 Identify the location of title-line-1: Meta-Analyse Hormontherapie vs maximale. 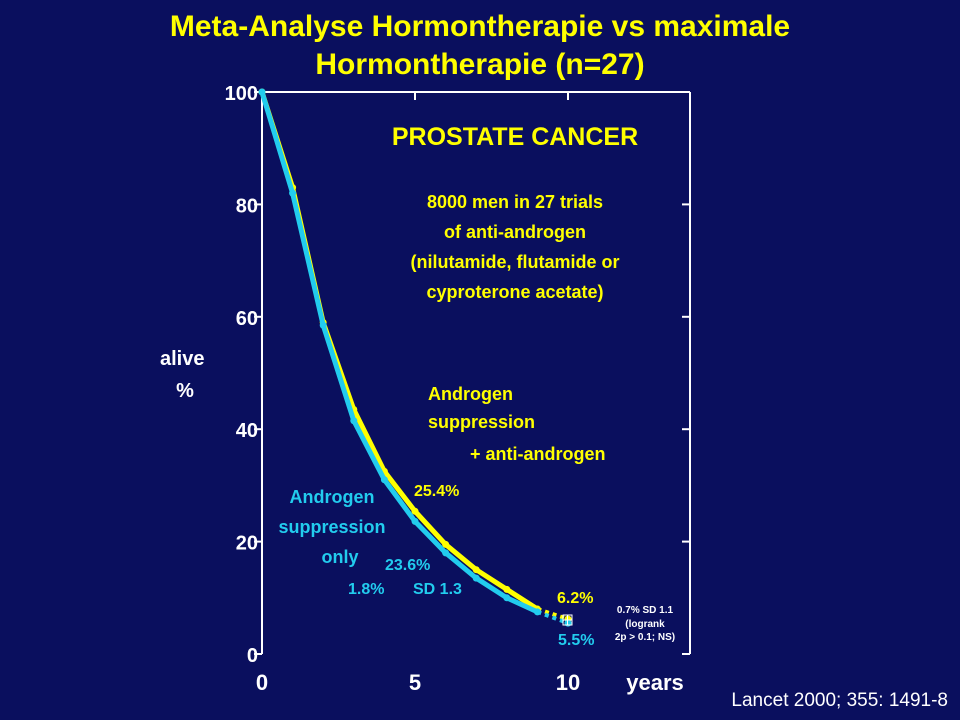
(480, 26).